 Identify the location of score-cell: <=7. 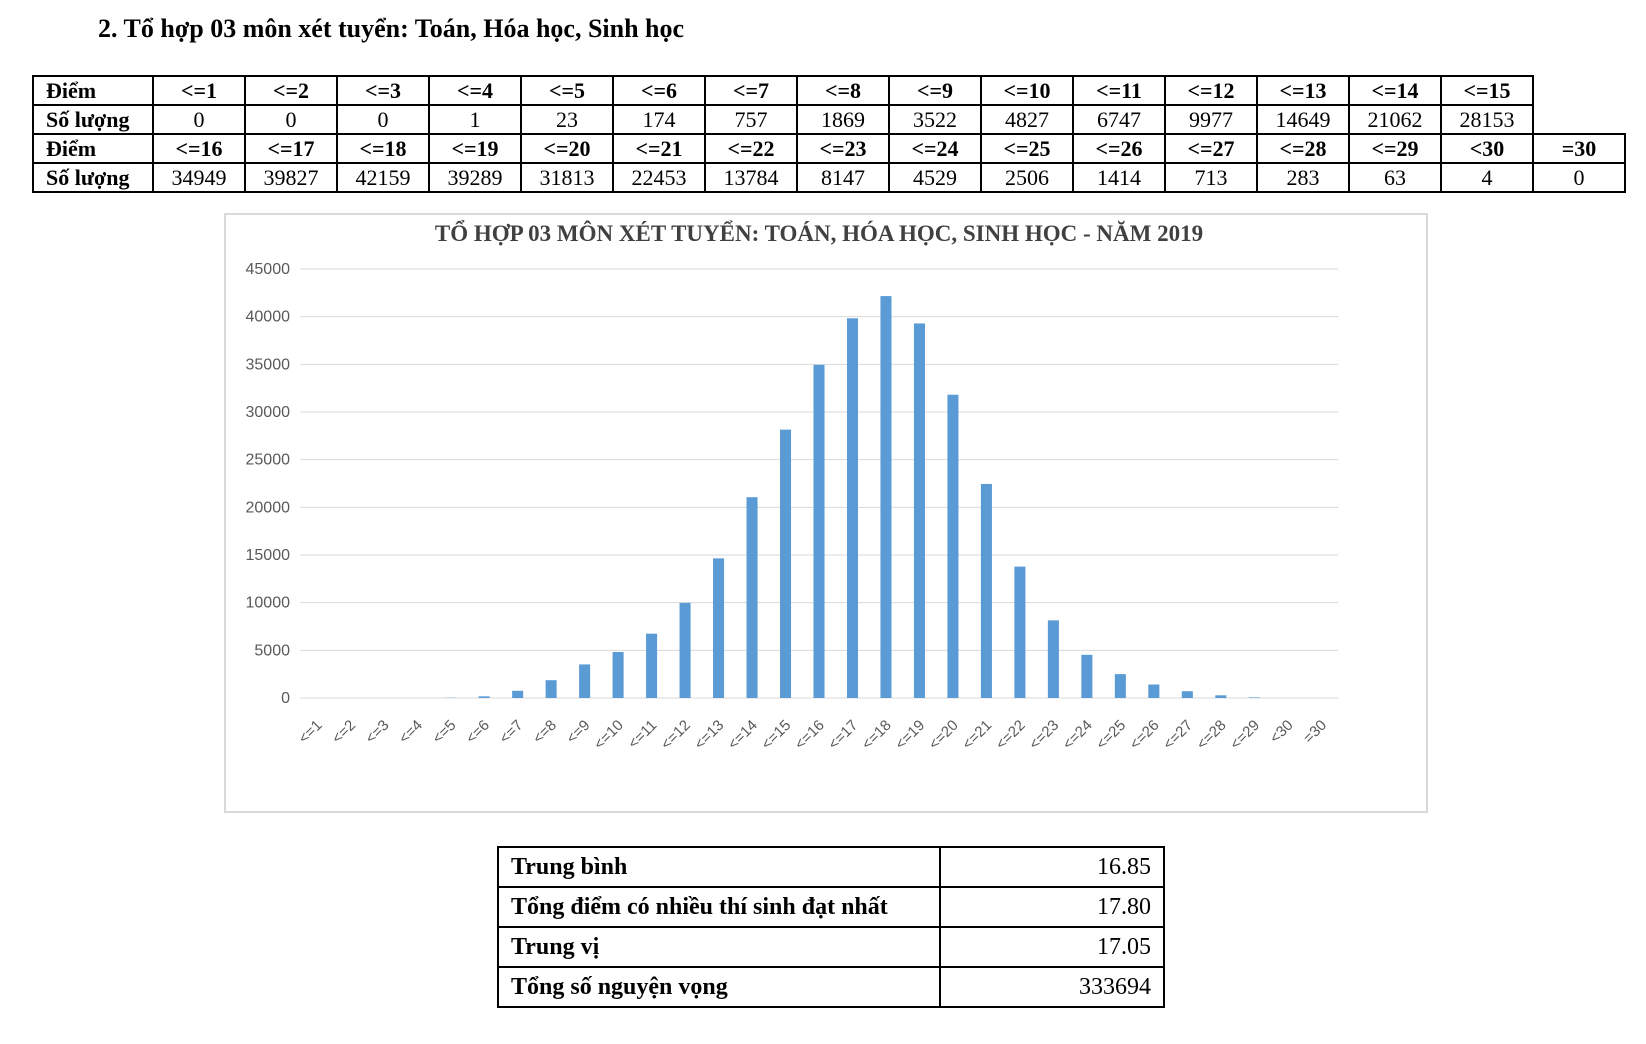
(751, 90).